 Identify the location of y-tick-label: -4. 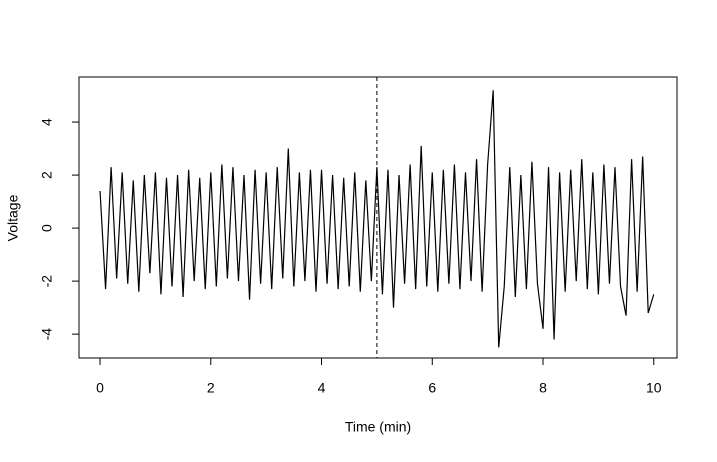
(47, 334).